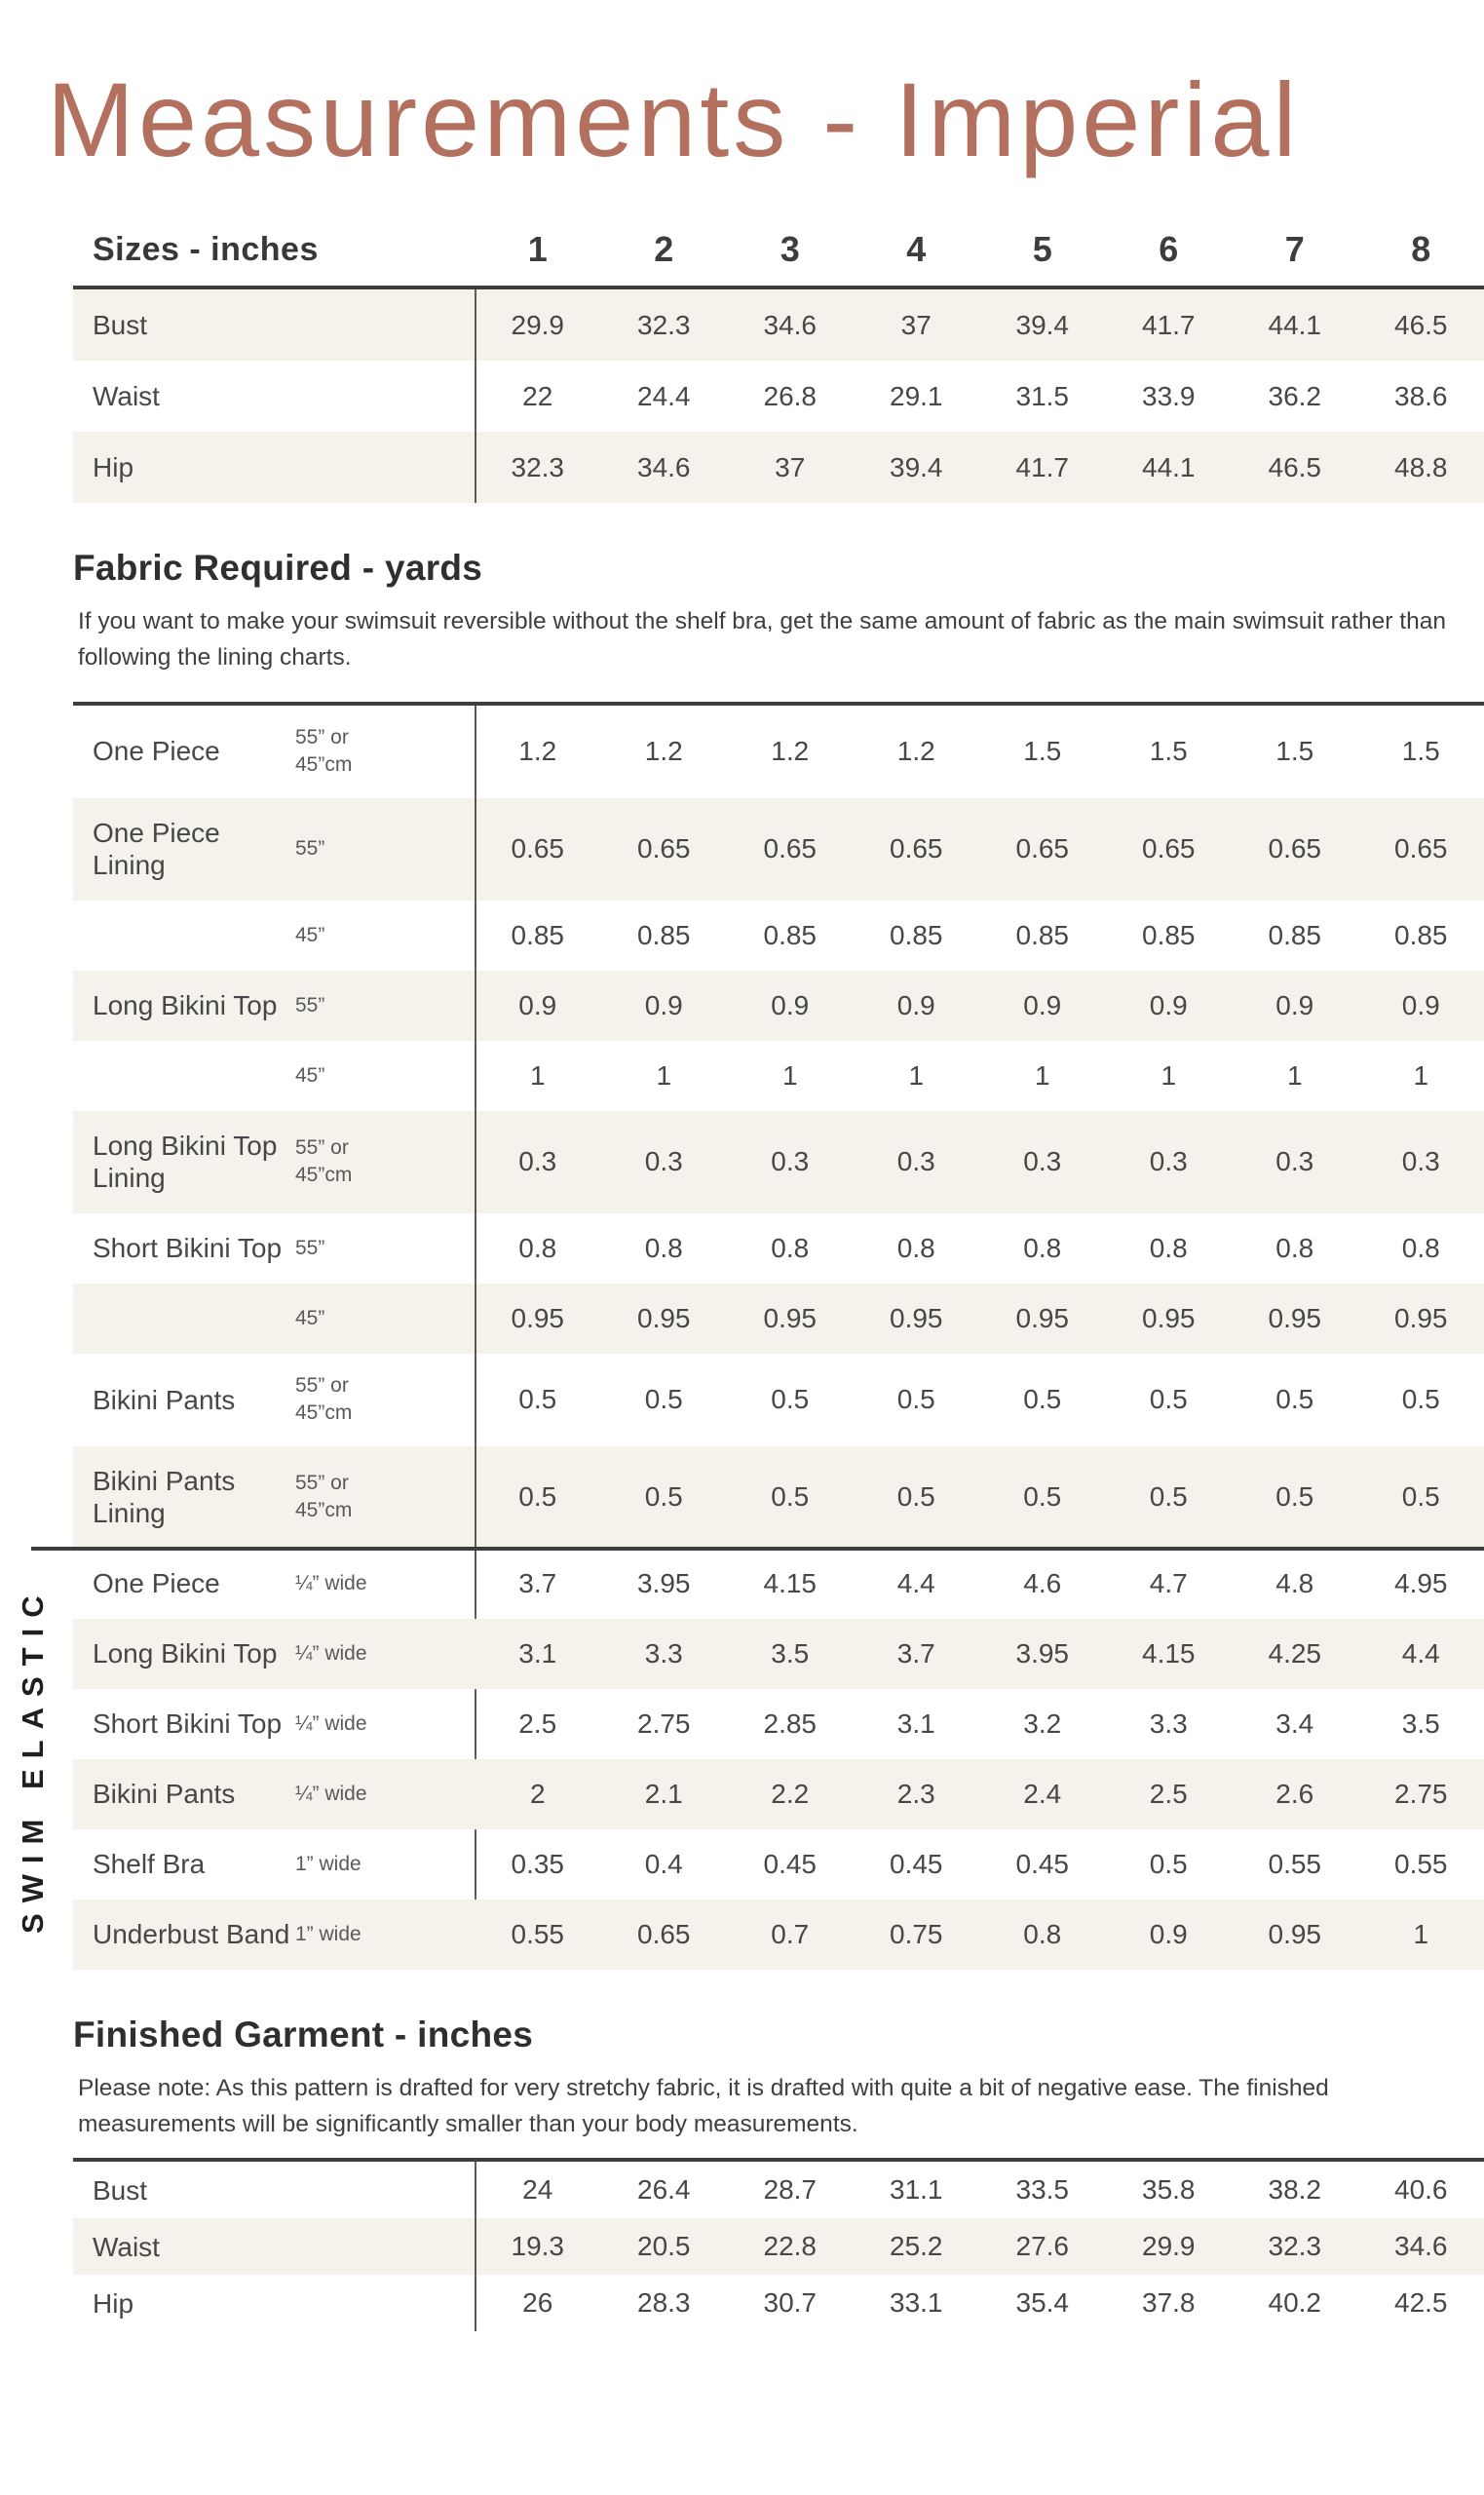  What do you see at coordinates (1421, 1582) in the screenshot?
I see `value-cell: 4.95` at bounding box center [1421, 1582].